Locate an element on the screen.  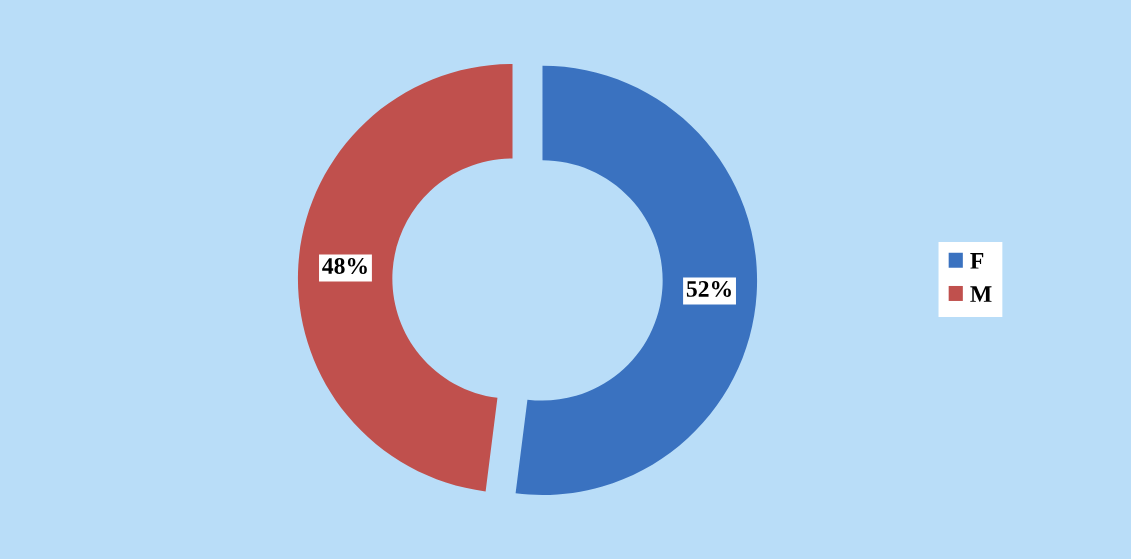
data-label: 48% is located at coordinates (344, 266).